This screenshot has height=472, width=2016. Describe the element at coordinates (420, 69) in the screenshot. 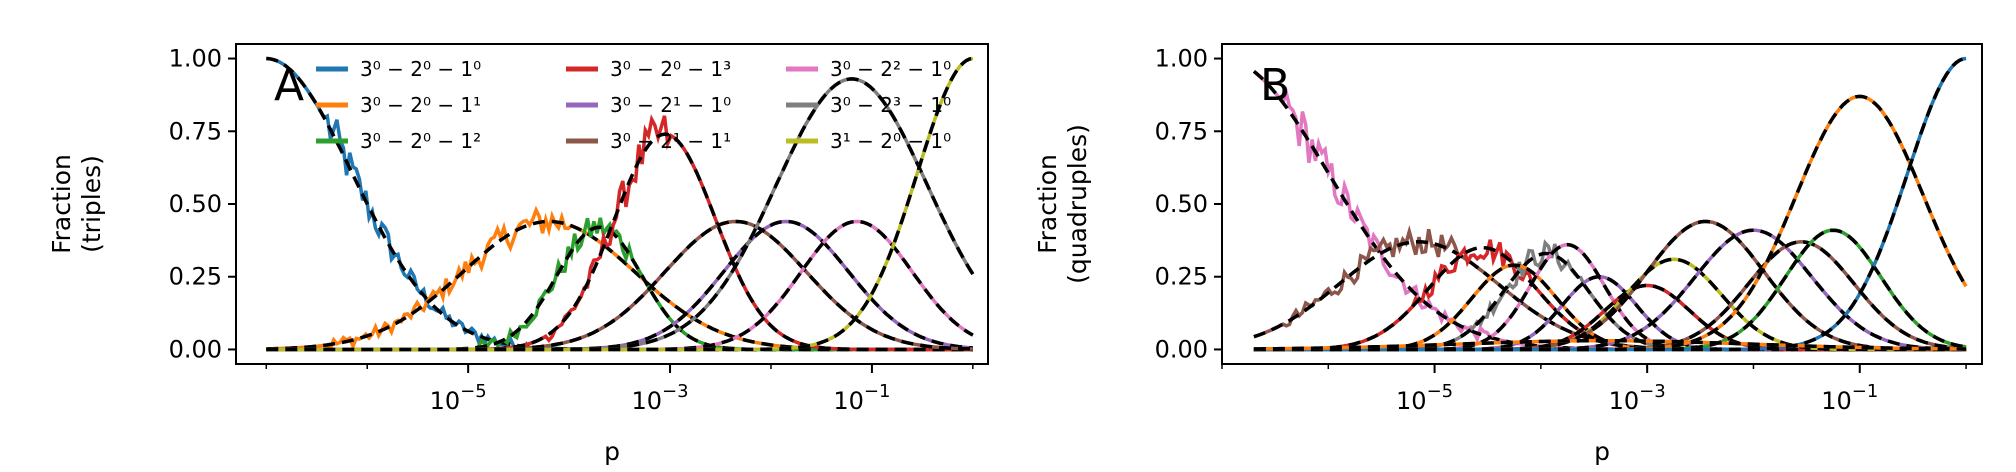

I see `legend-label: 3⁰ − 2⁰ − 1⁰` at that location.